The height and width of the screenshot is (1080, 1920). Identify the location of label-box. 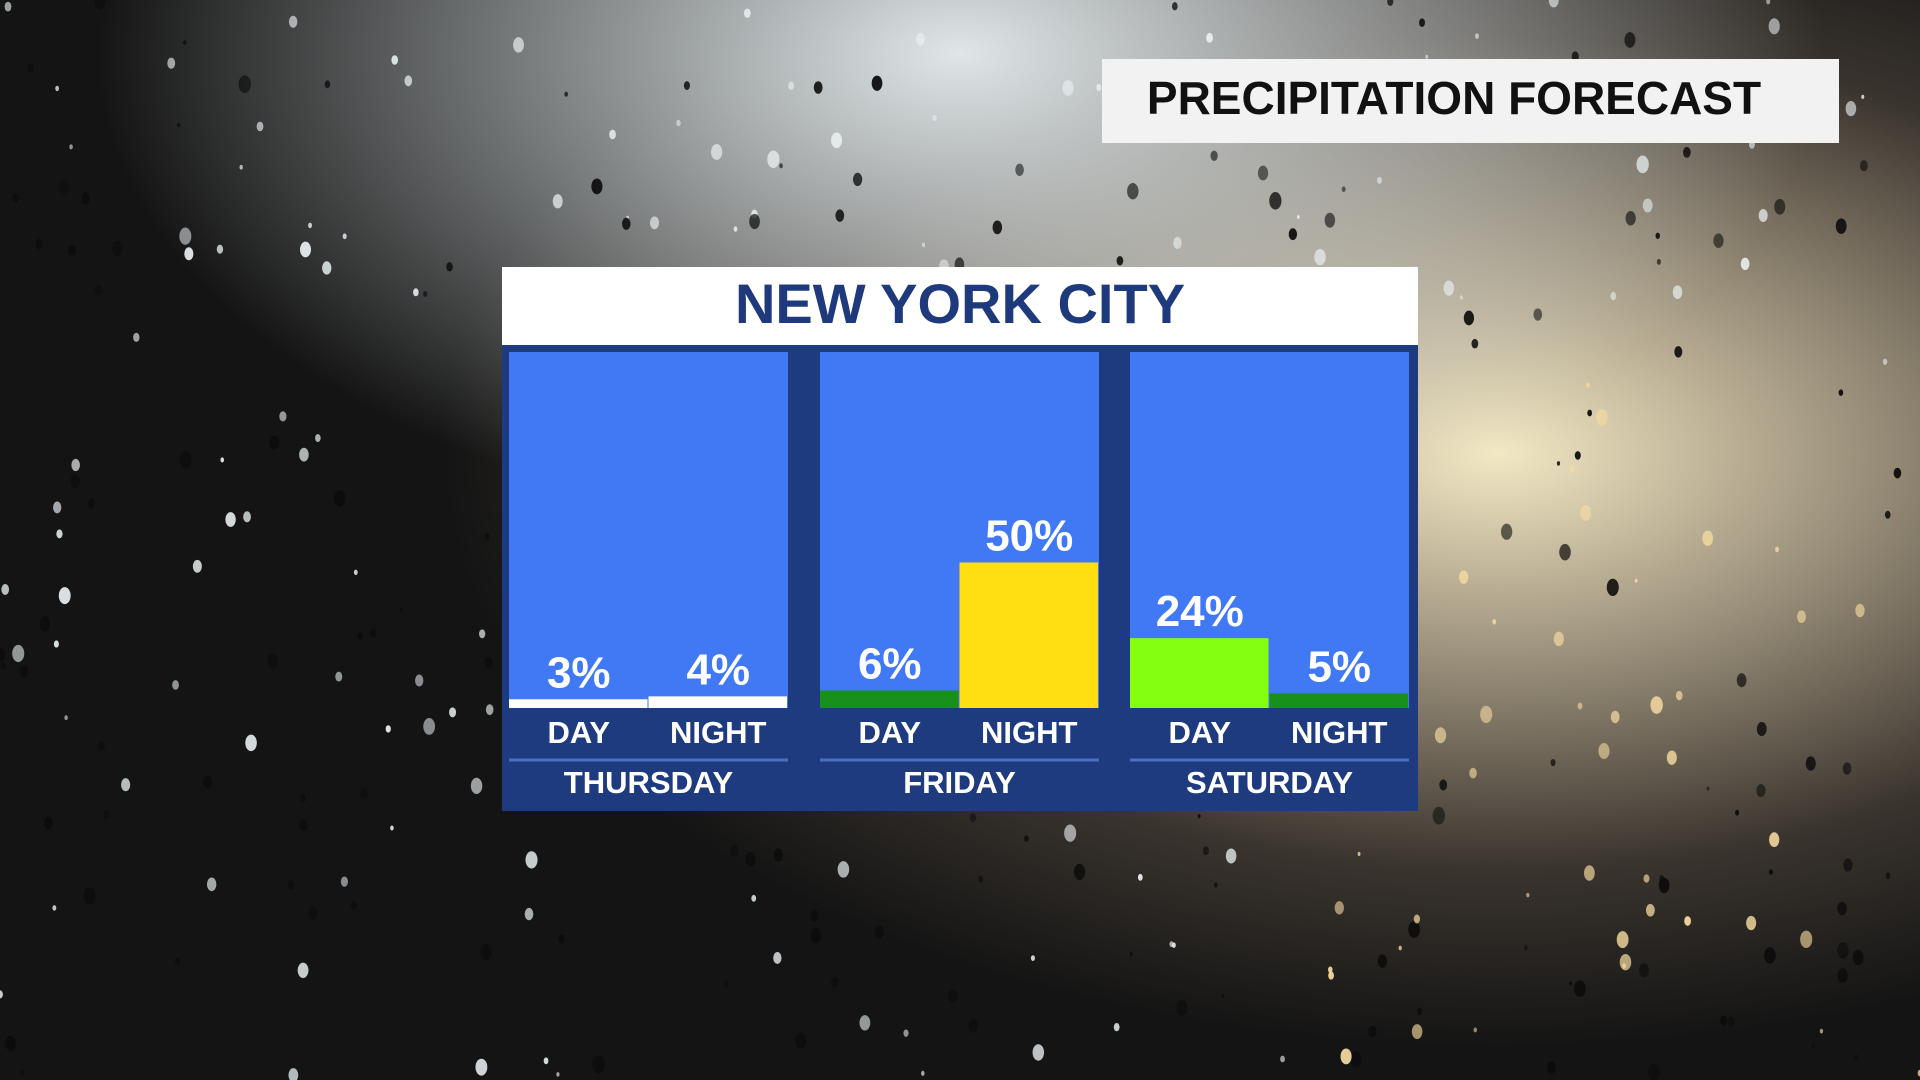
(1470, 101).